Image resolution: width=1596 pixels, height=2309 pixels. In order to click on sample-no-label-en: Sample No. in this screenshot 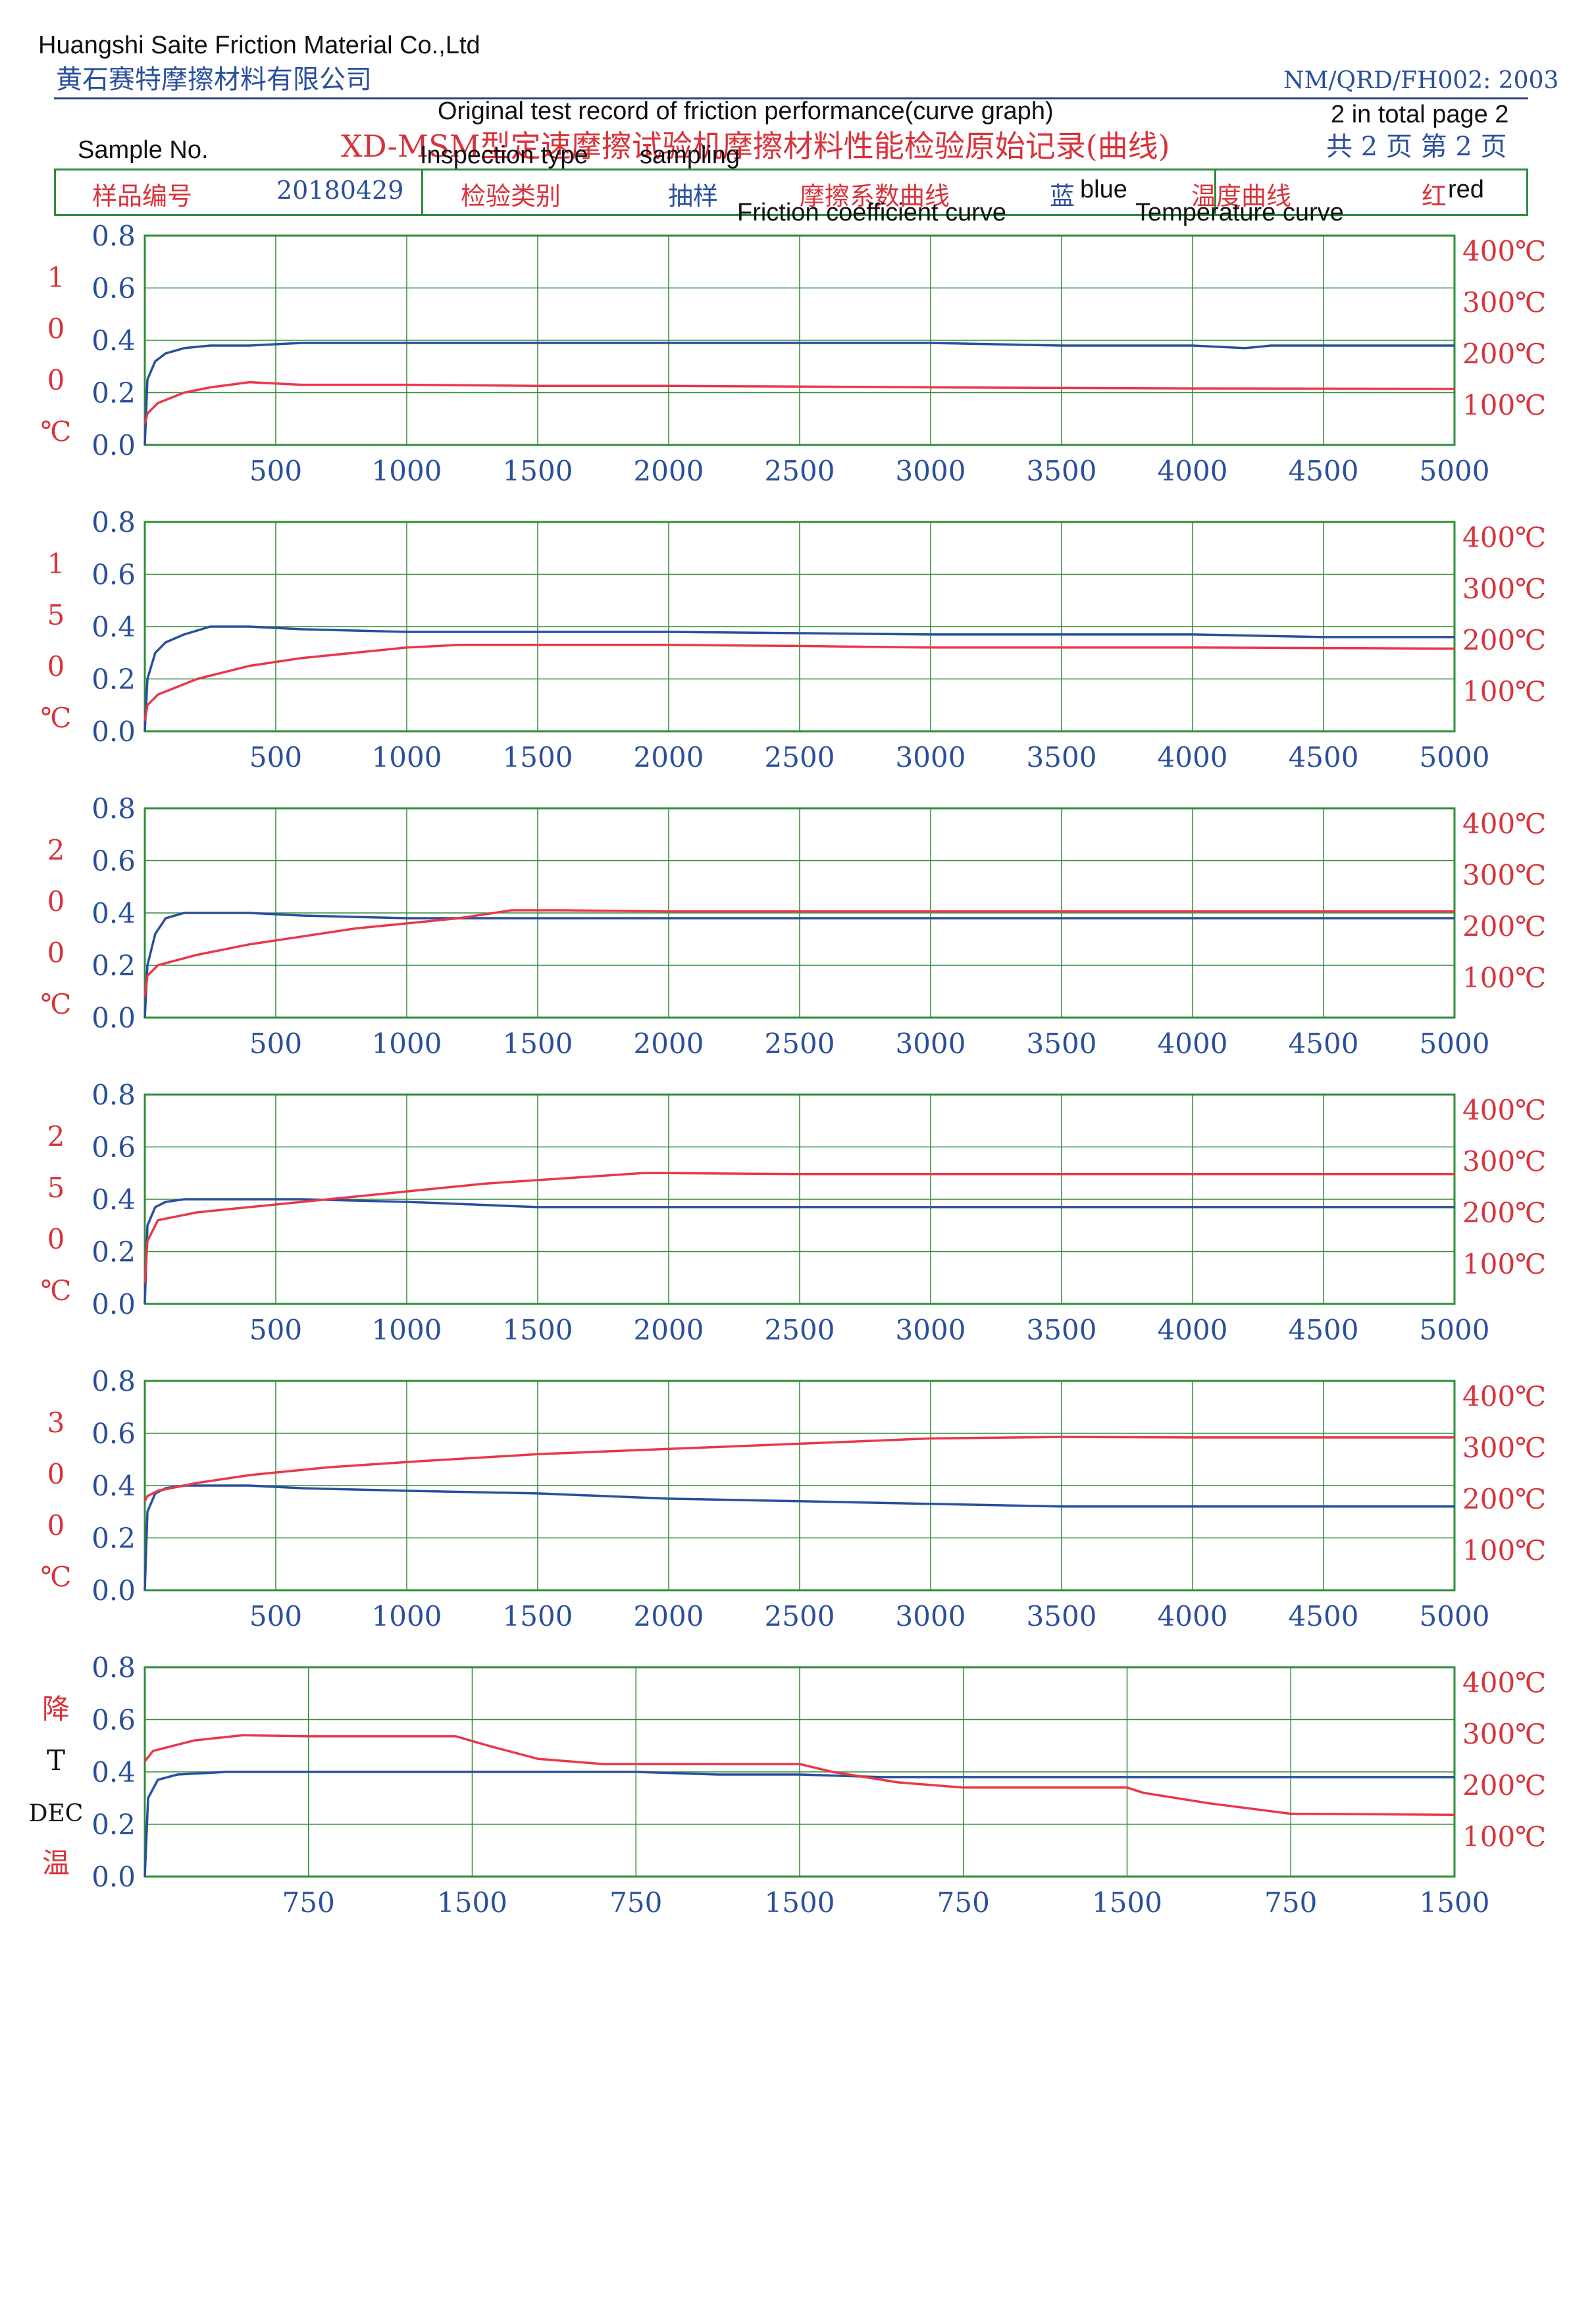, I will do `click(143, 150)`.